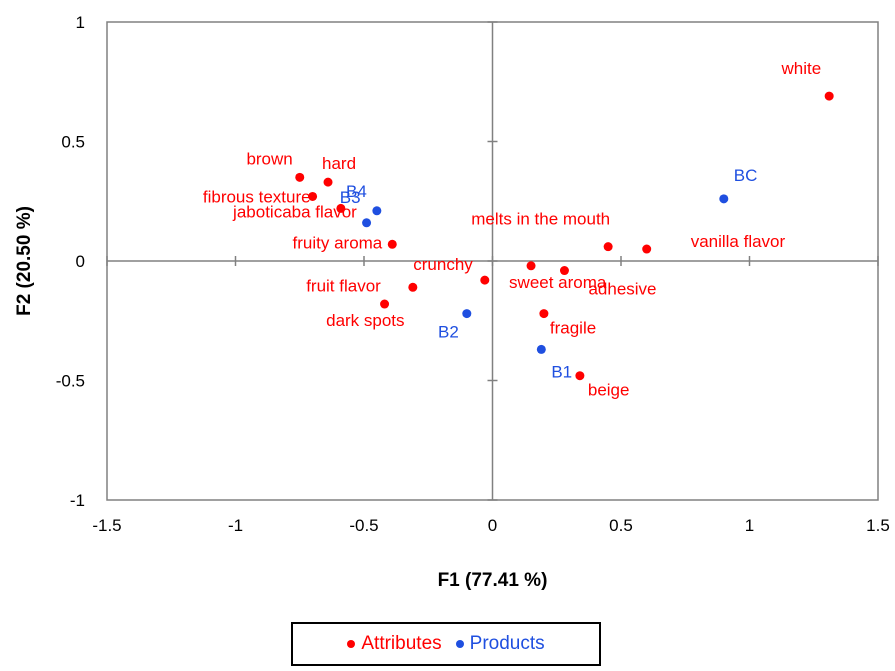 This screenshot has height=671, width=895. What do you see at coordinates (339, 163) in the screenshot?
I see `attribute-label: hard` at bounding box center [339, 163].